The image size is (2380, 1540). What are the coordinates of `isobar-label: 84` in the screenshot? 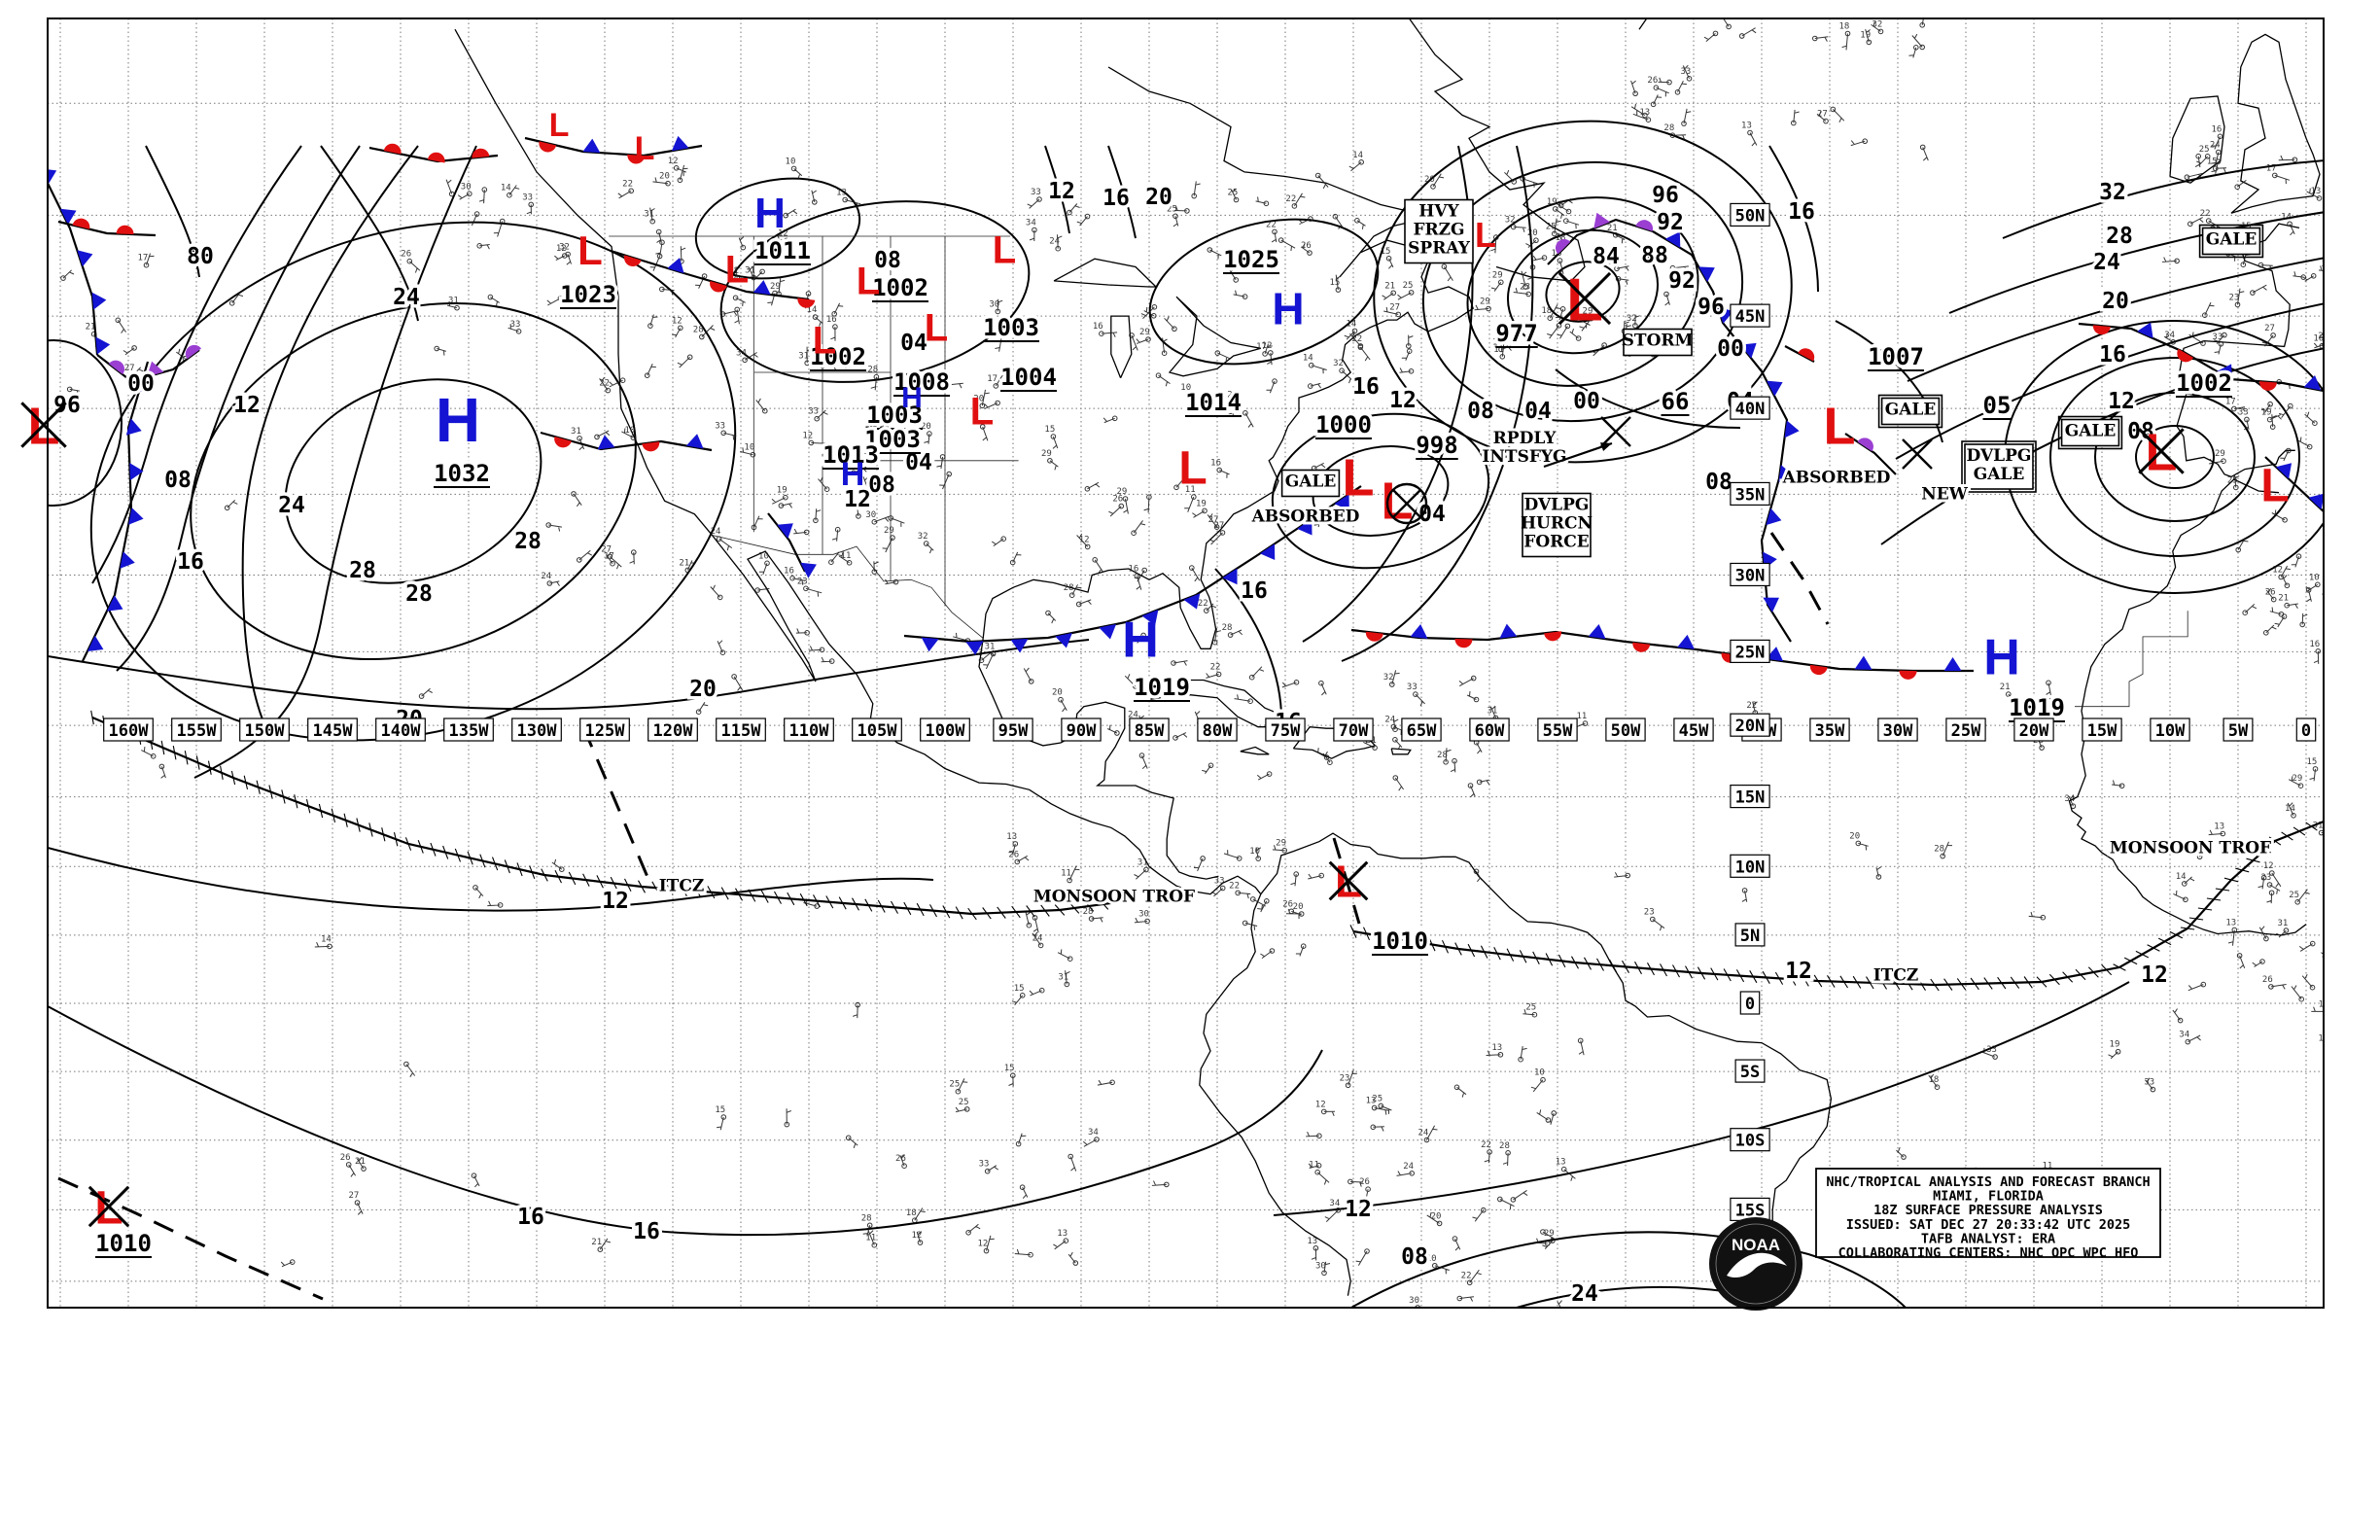 It's located at (1606, 256).